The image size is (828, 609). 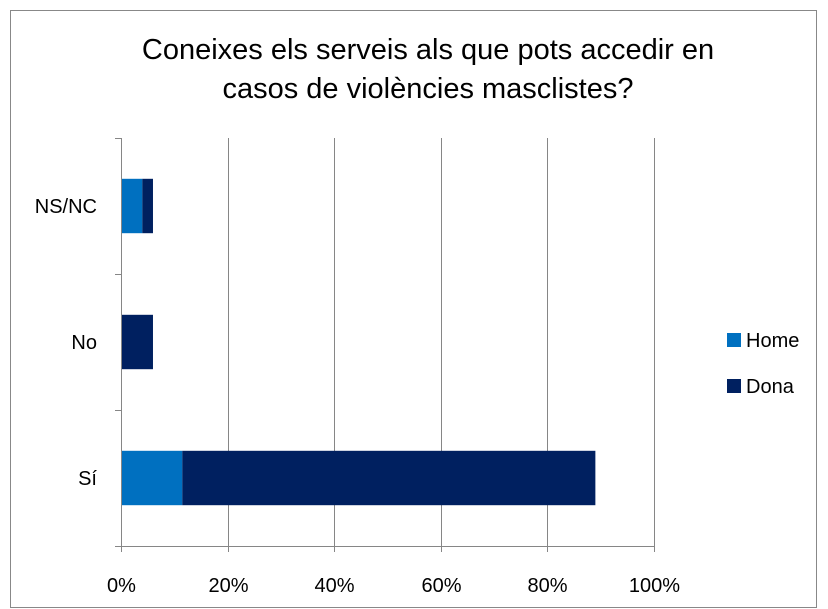 What do you see at coordinates (734, 340) in the screenshot?
I see `legend-swatch-home` at bounding box center [734, 340].